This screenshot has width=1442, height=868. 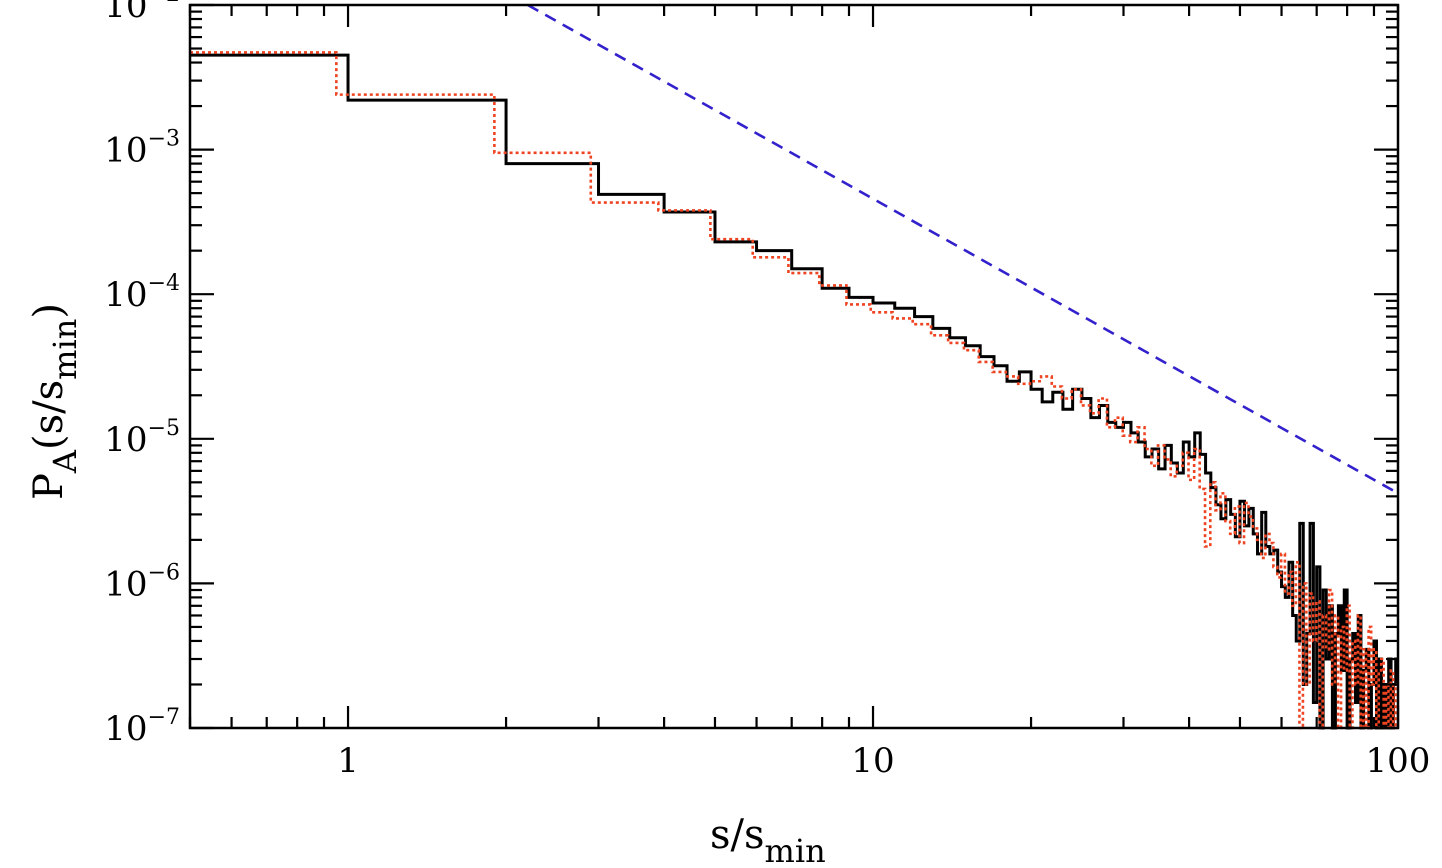 I want to click on y-tick-label: 10⁻⁶, so click(x=142, y=582).